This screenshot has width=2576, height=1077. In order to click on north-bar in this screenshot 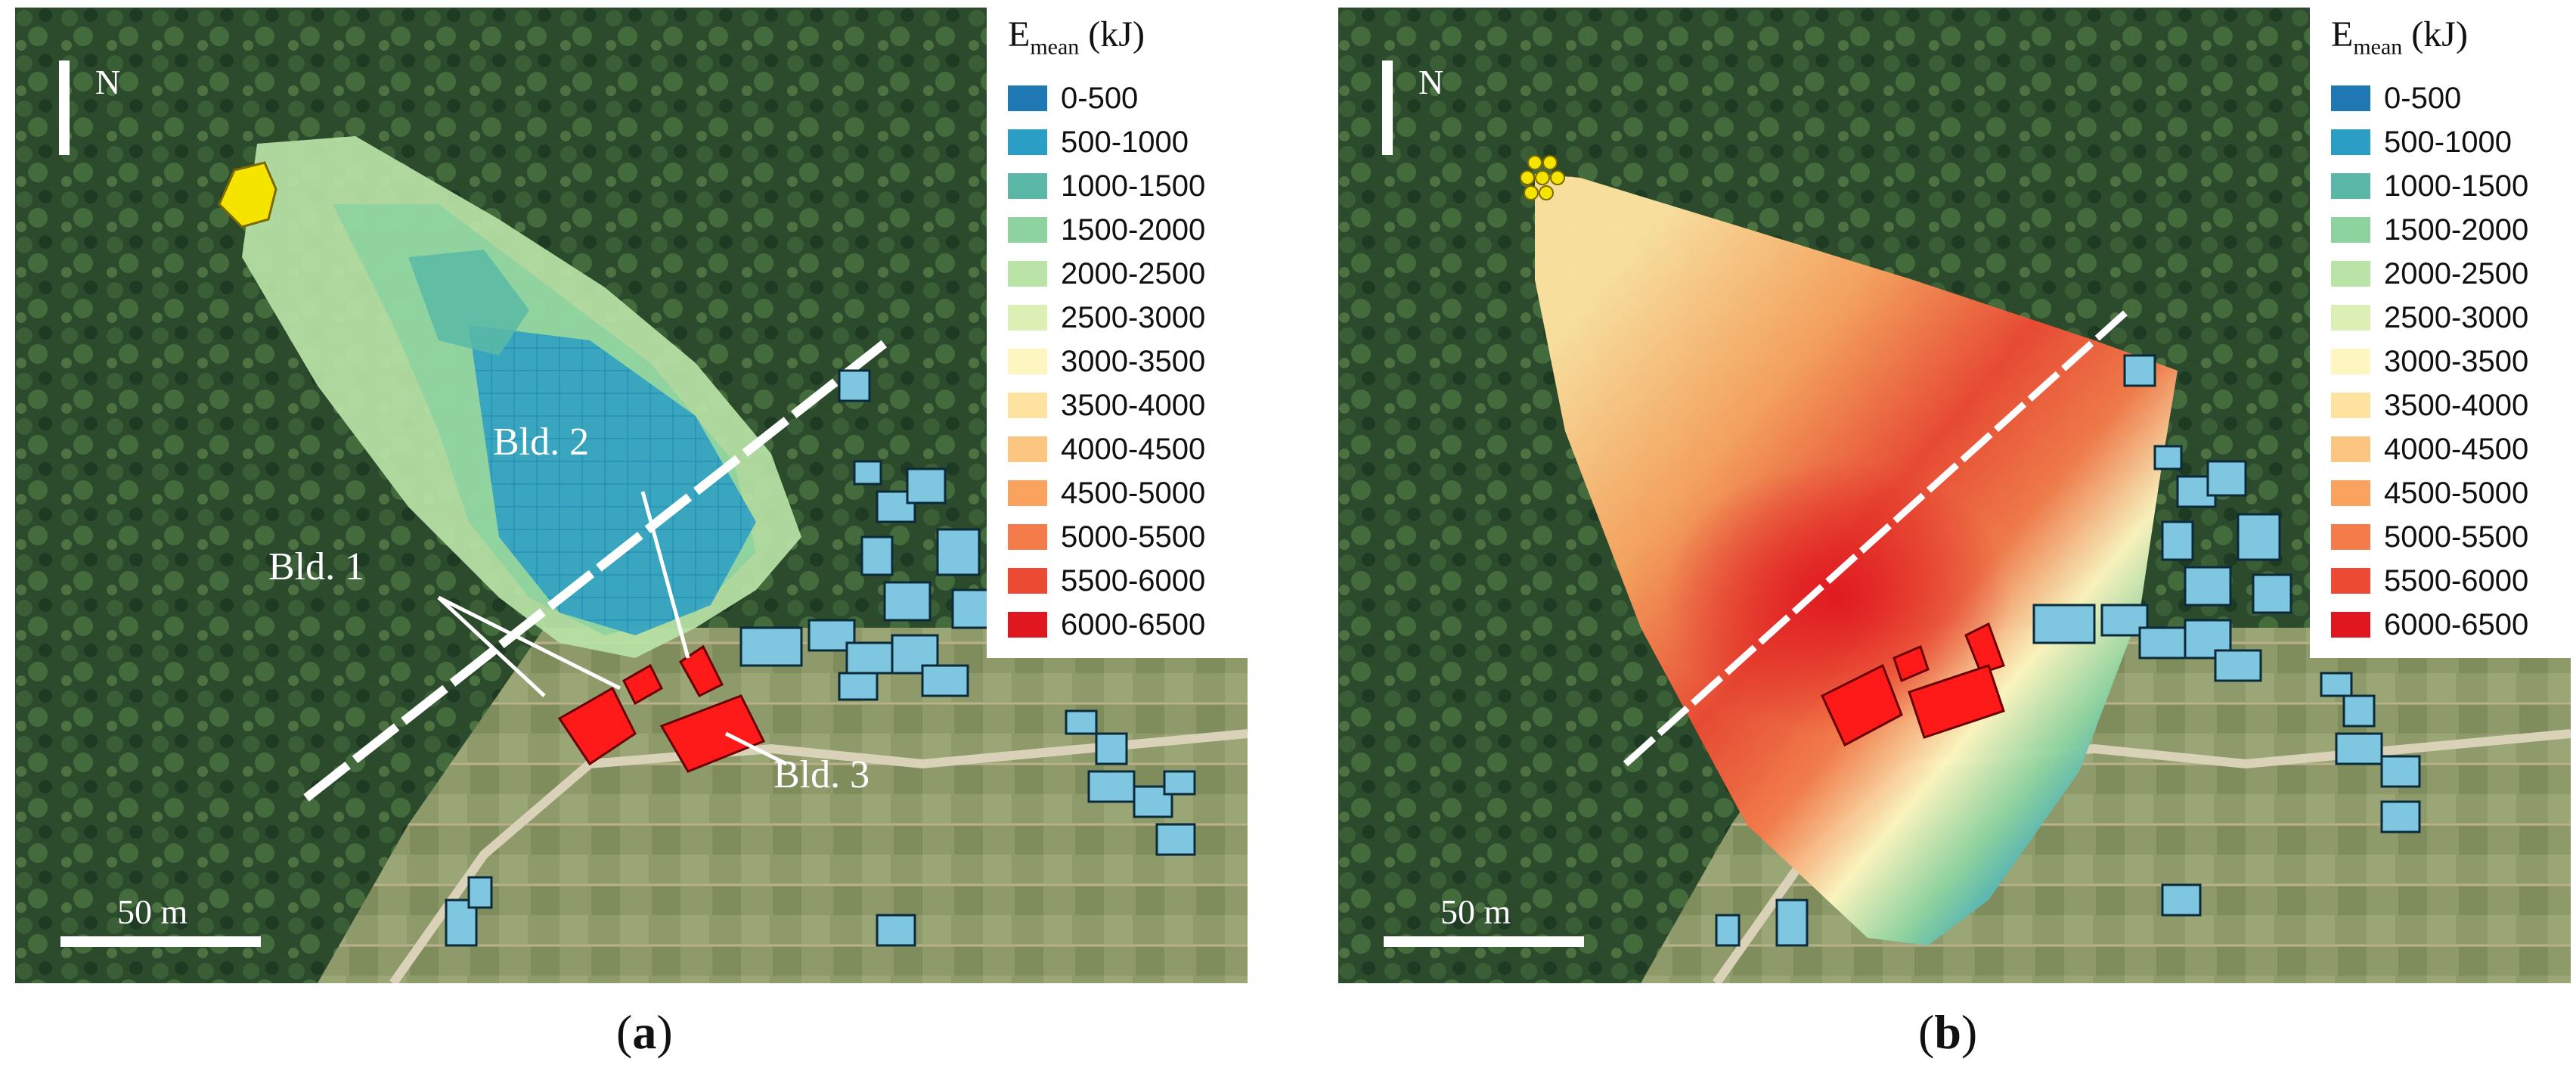, I will do `click(1388, 108)`.